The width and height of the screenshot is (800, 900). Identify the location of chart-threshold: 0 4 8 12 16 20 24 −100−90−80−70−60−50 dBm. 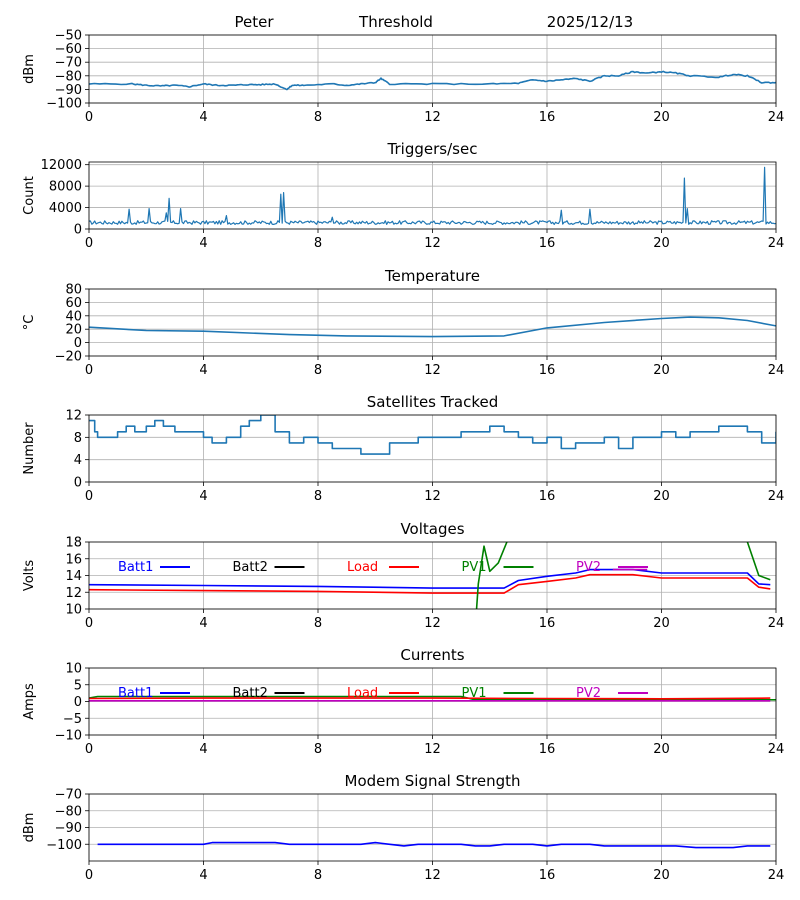
(403, 77).